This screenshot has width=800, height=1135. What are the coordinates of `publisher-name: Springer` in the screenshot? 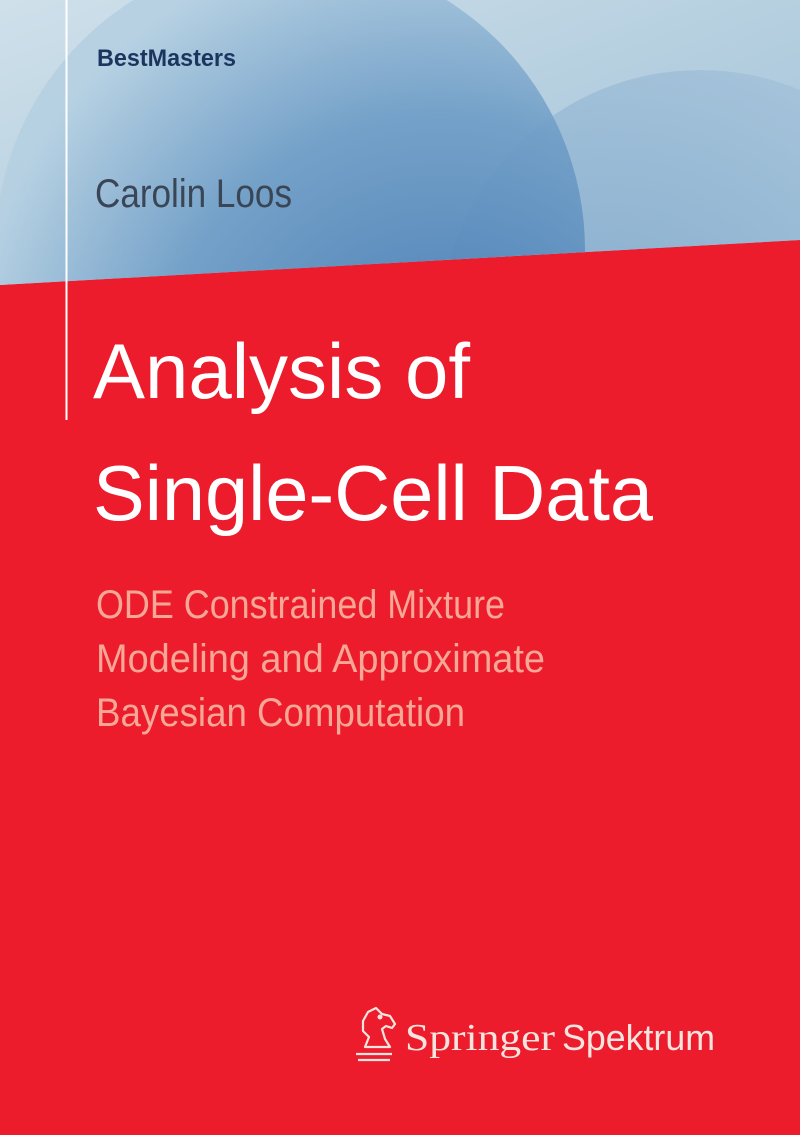 It's located at (480, 1038).